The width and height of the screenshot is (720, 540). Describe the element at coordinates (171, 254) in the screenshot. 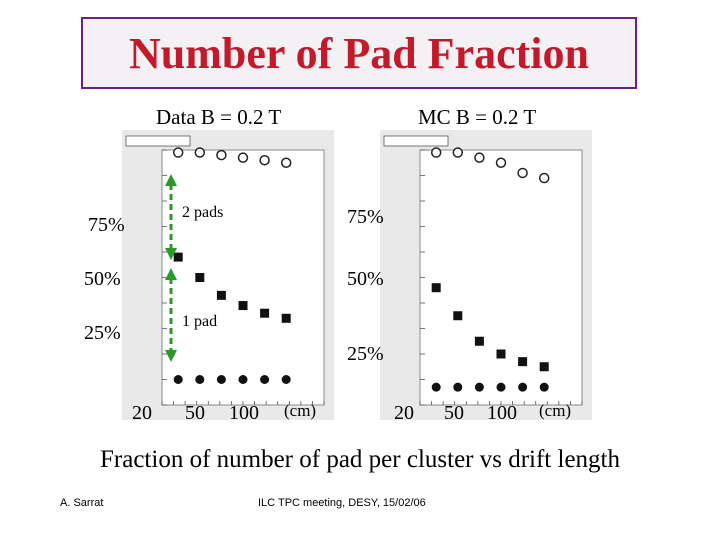

I see `arrow-down-head` at that location.